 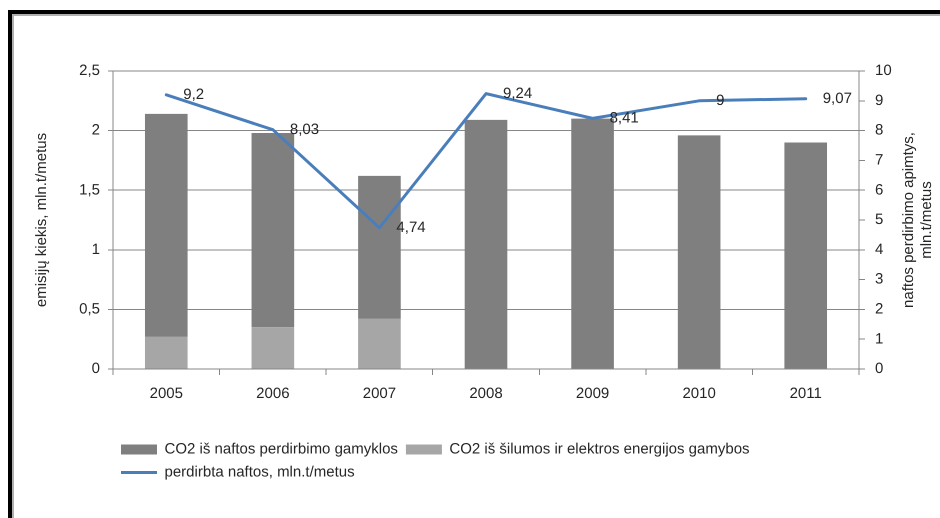 I want to click on y-tick-label: 2, so click(x=96, y=130).